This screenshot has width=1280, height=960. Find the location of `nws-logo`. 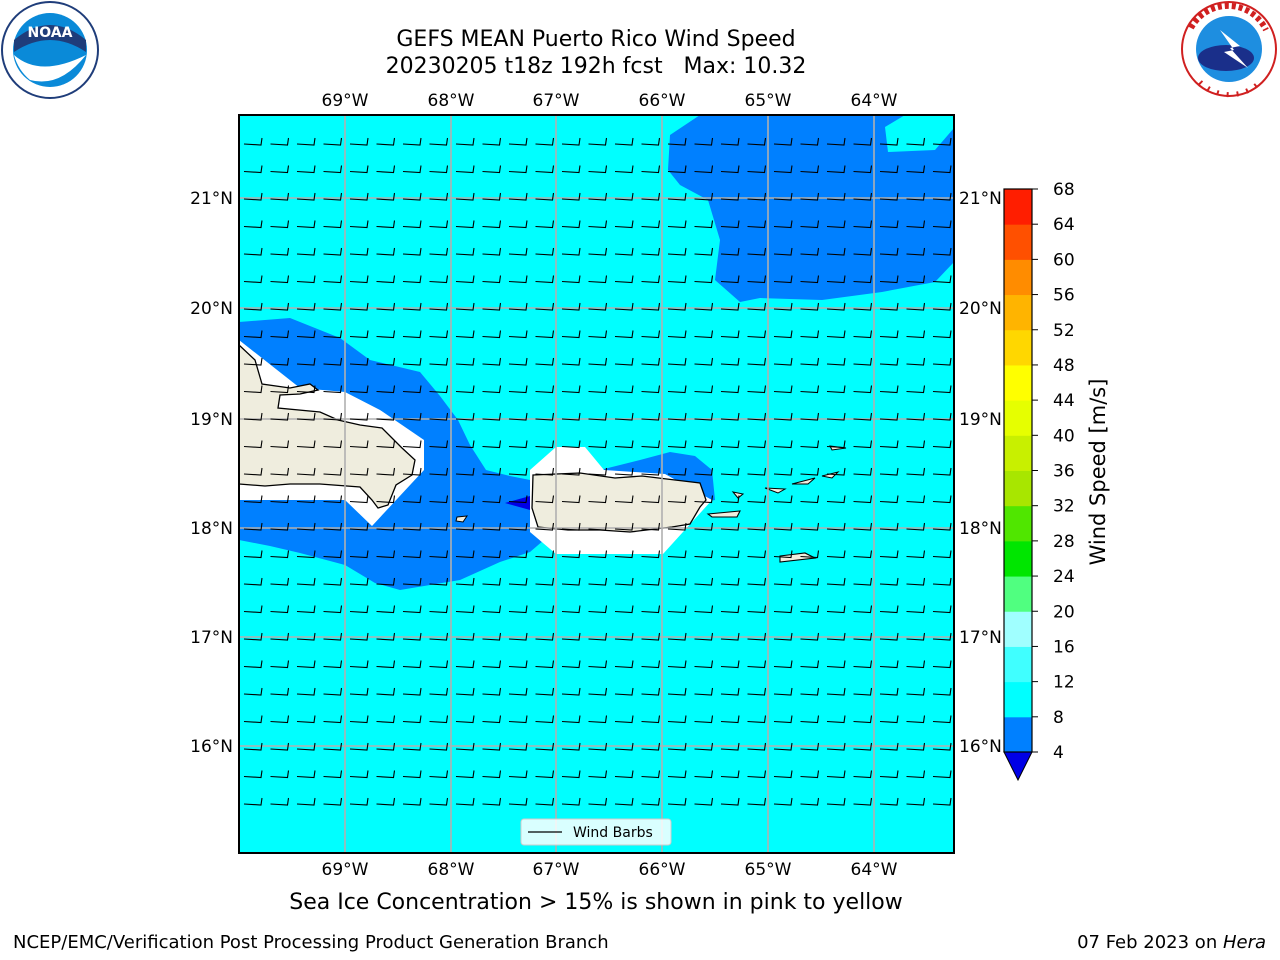

nws-logo is located at coordinates (1229, 49).